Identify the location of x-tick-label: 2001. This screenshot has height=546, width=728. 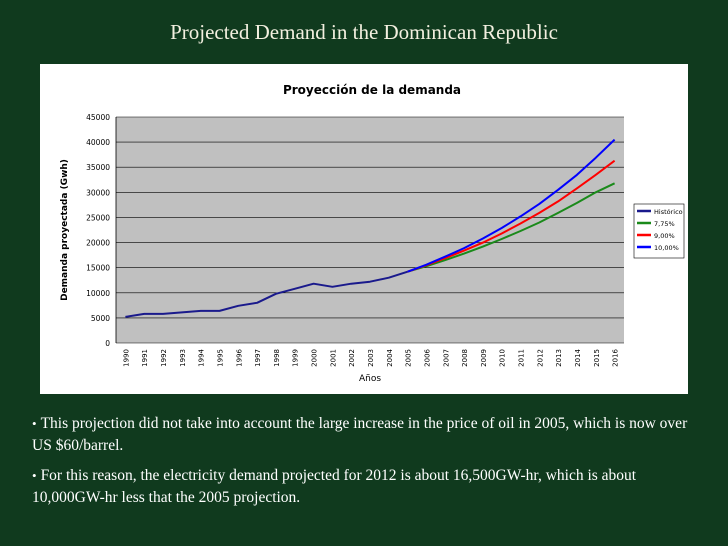
(333, 358).